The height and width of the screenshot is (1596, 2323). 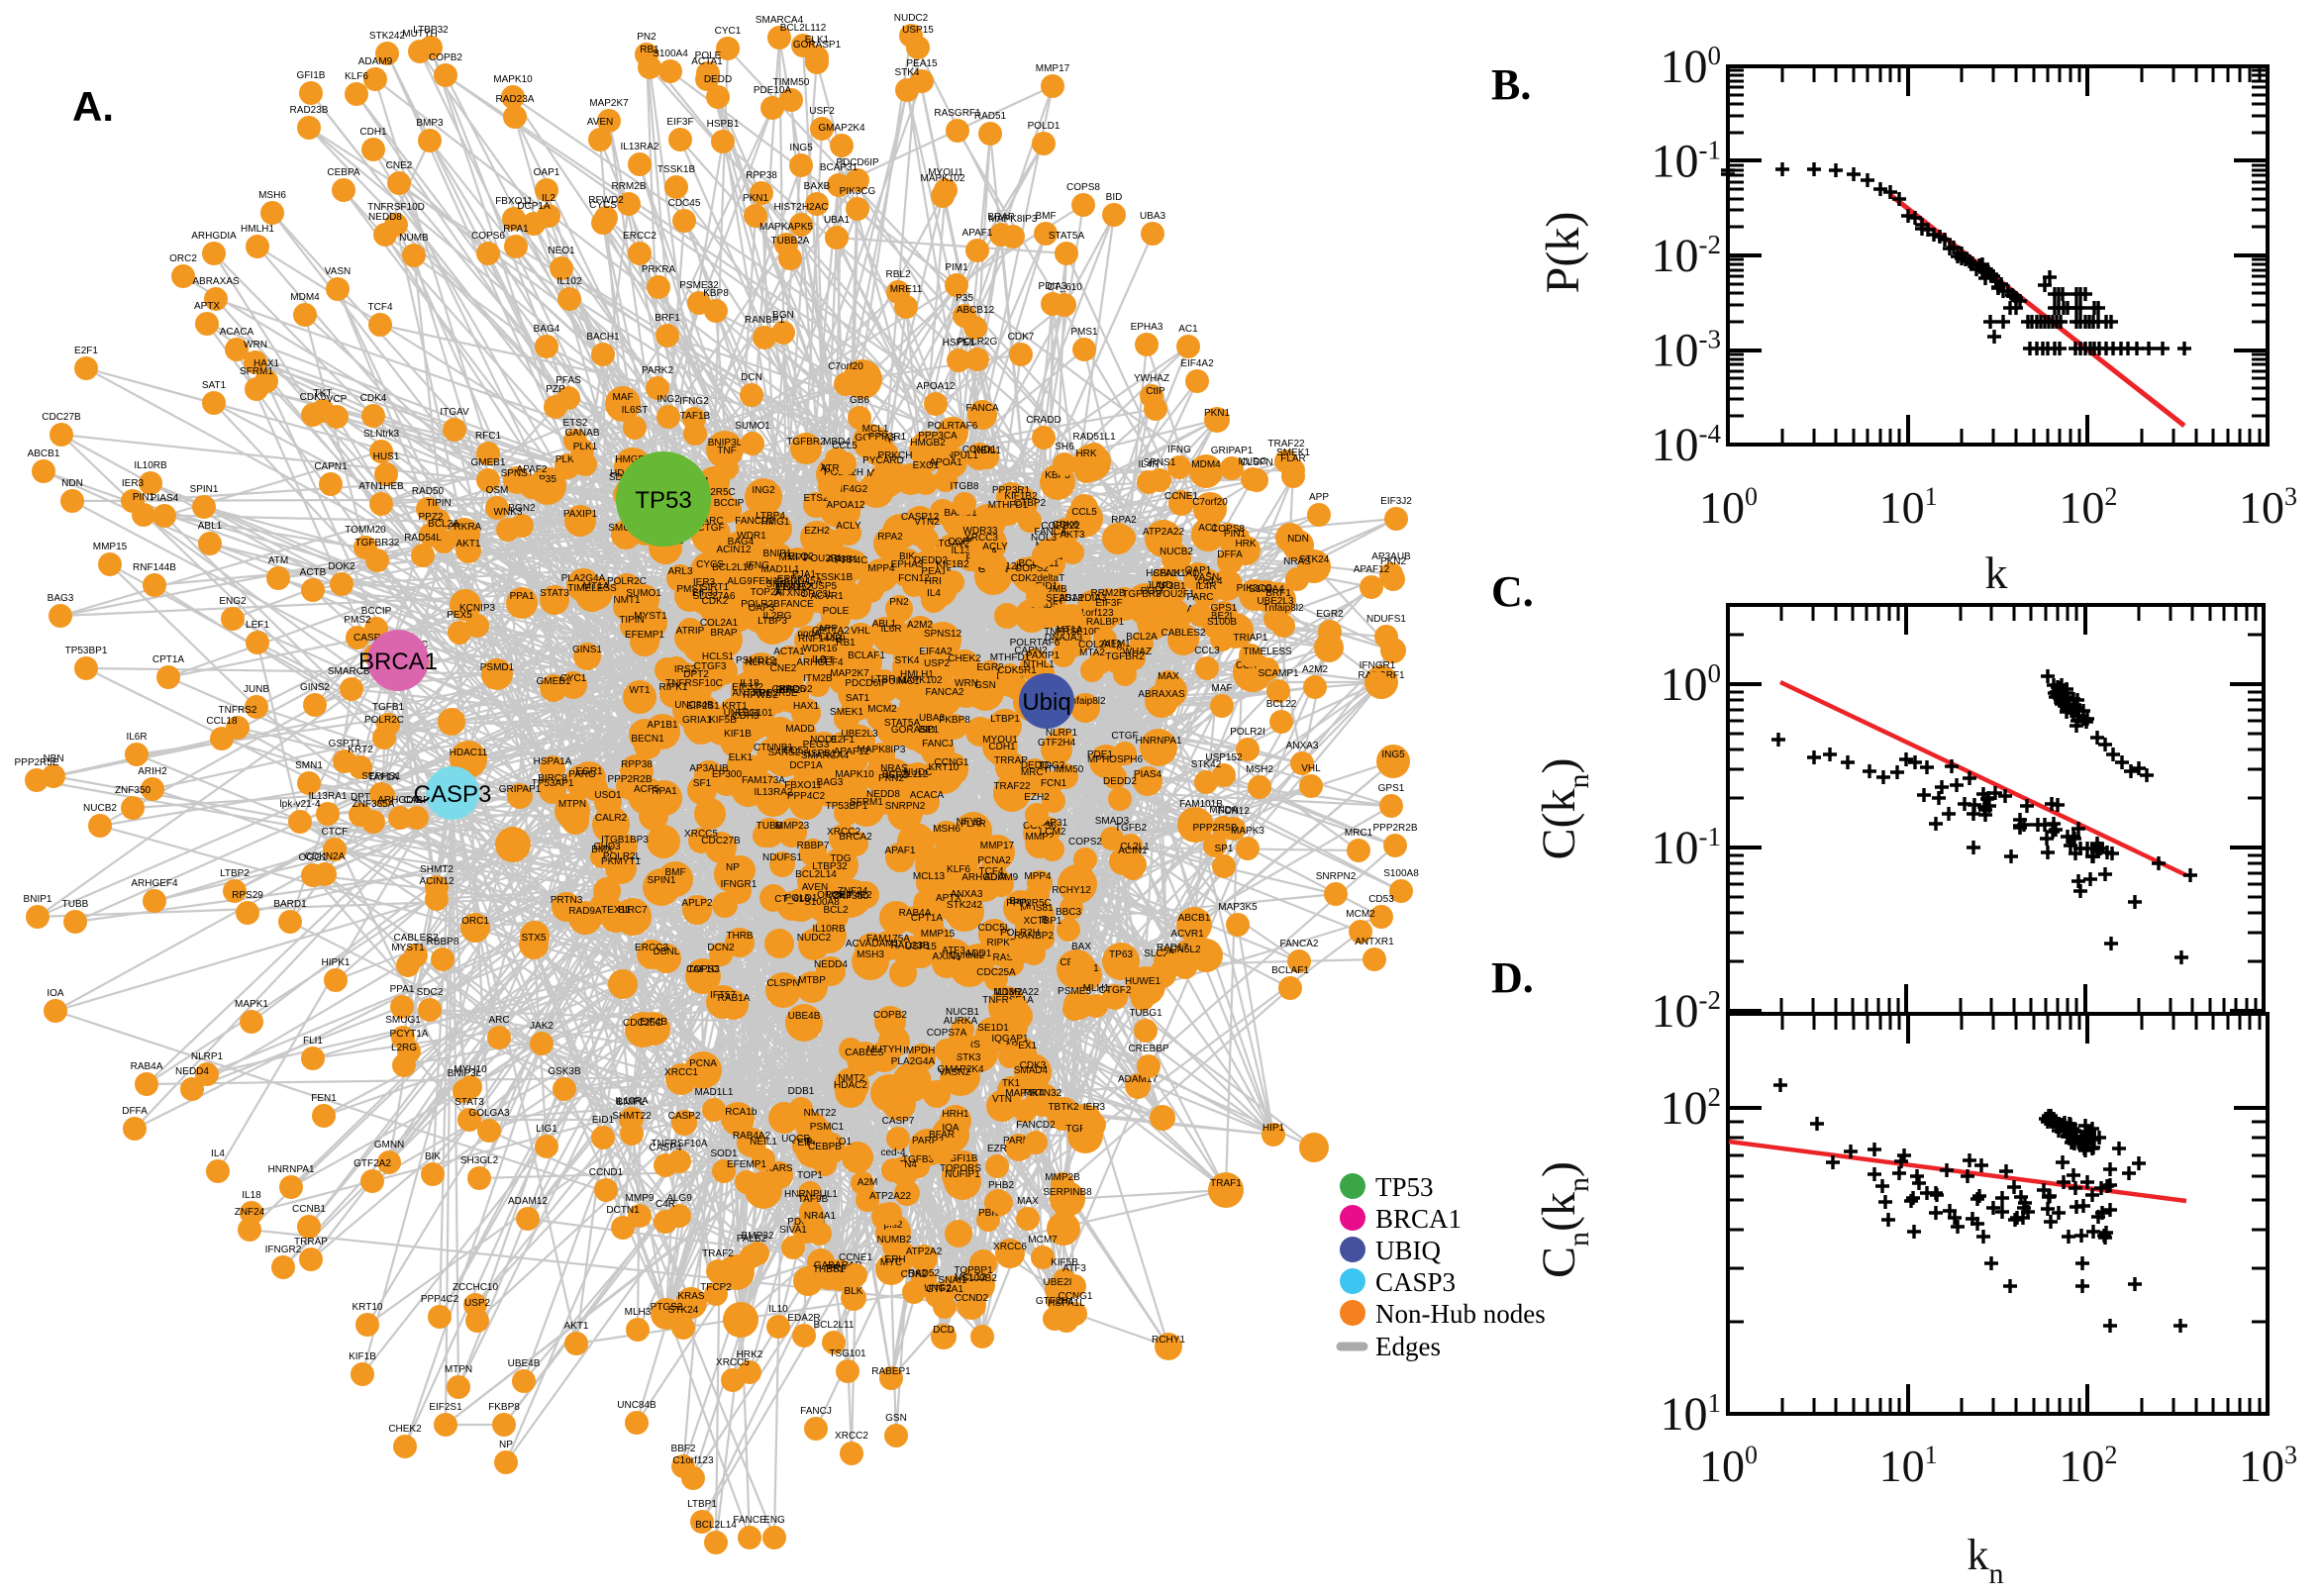 I want to click on svg-text: ITGB8, so click(x=965, y=487).